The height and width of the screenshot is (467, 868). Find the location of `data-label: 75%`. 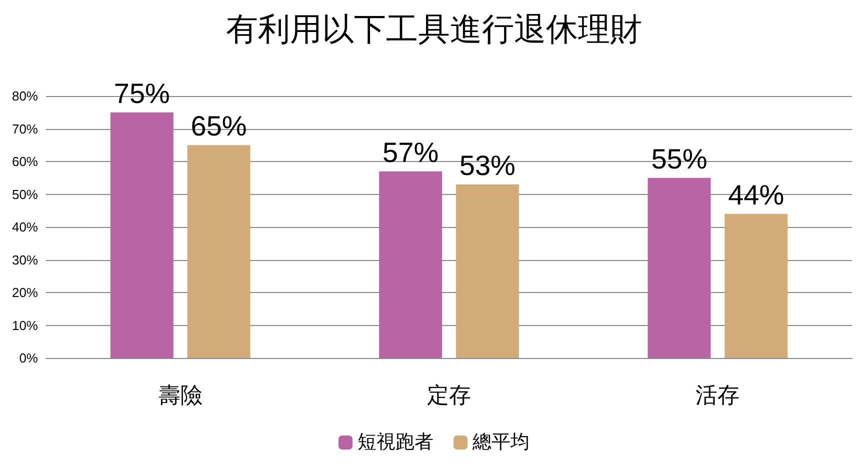

data-label: 75% is located at coordinates (142, 93).